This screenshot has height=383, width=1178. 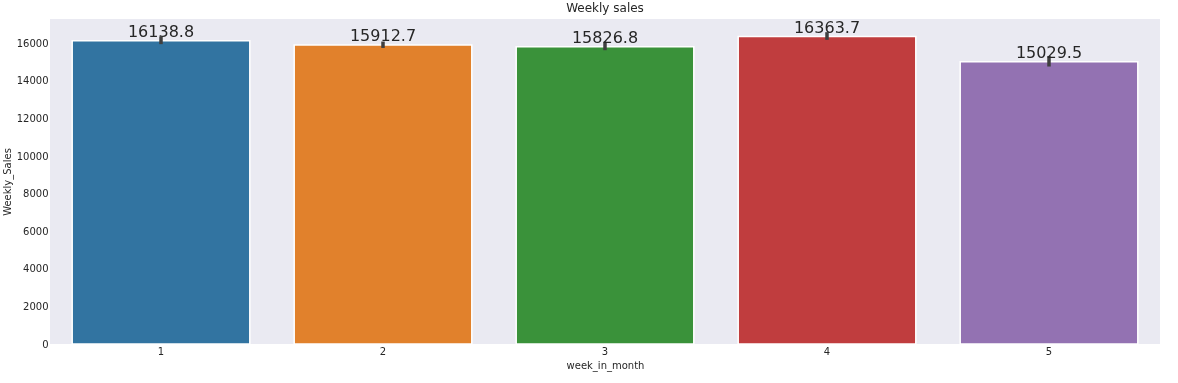 I want to click on x-tick-label: 3, so click(x=605, y=351).